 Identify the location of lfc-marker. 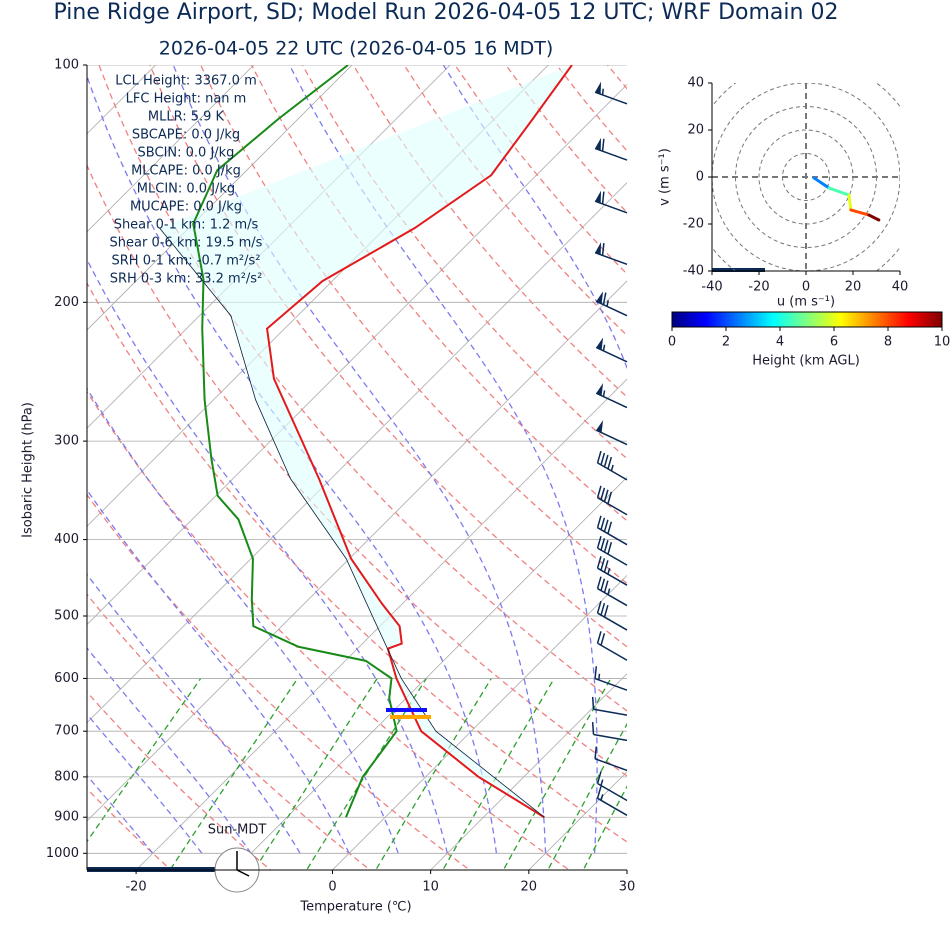
(410, 717).